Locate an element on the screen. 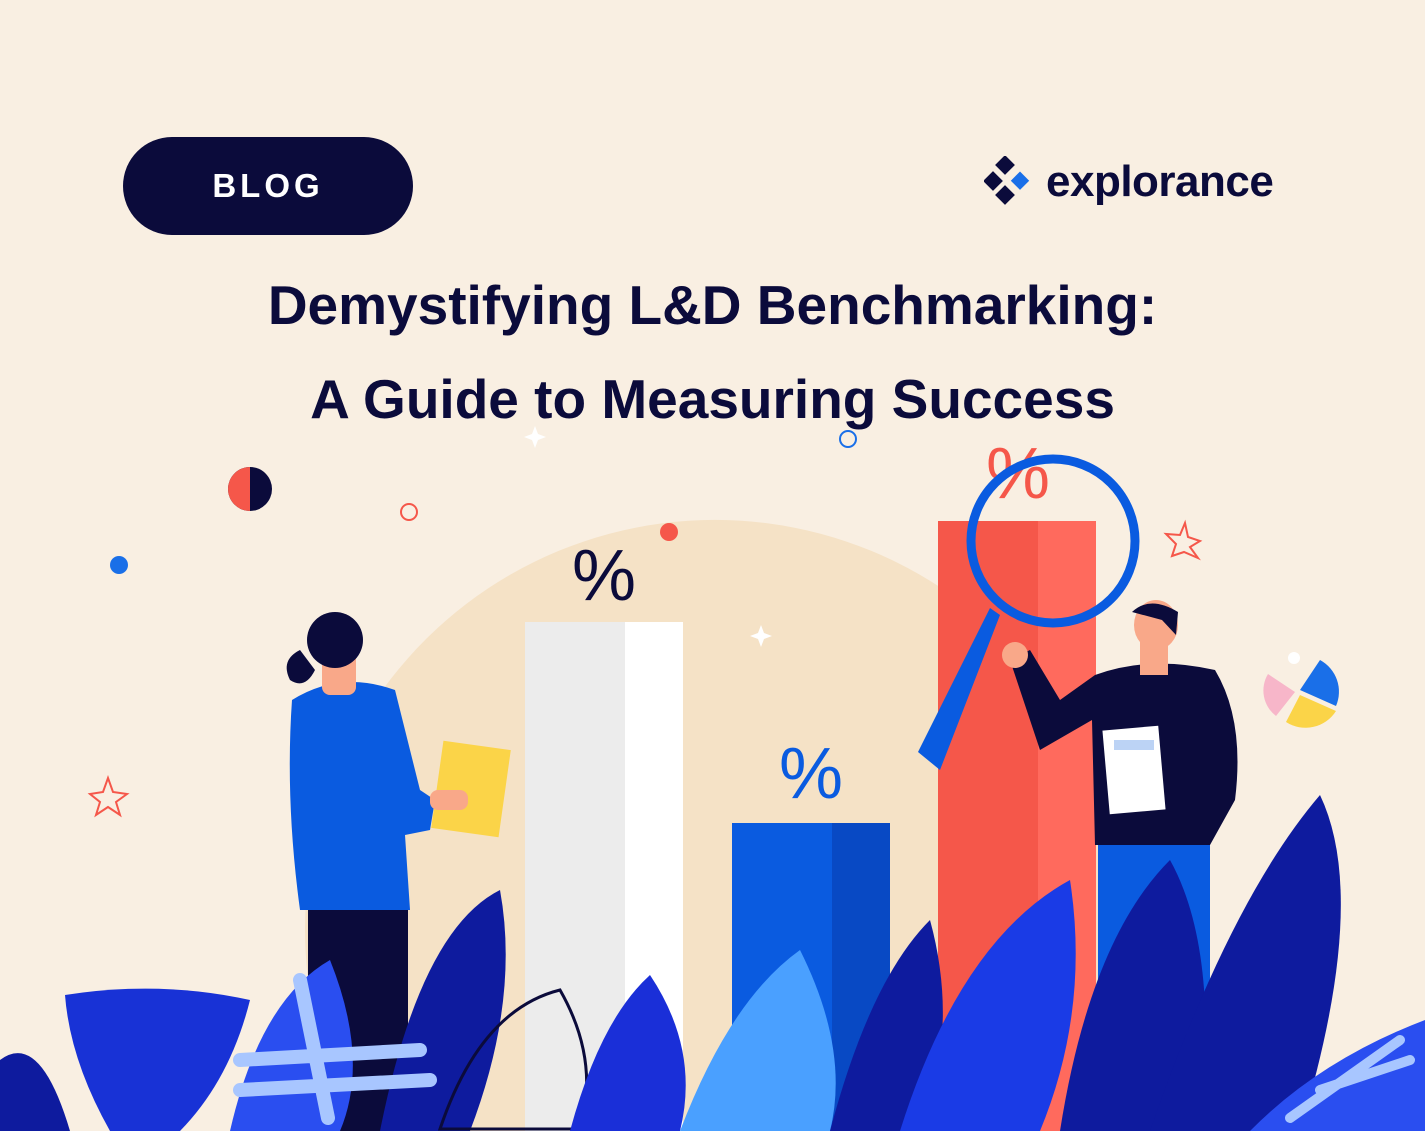 This screenshot has width=1425, height=1131. percent-white-bar: % is located at coordinates (604, 576).